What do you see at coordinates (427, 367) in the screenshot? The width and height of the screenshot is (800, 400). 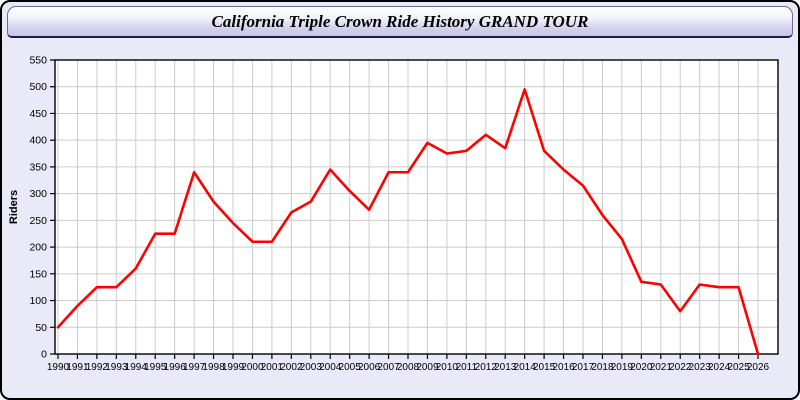 I see `x-tick-label: 2009` at bounding box center [427, 367].